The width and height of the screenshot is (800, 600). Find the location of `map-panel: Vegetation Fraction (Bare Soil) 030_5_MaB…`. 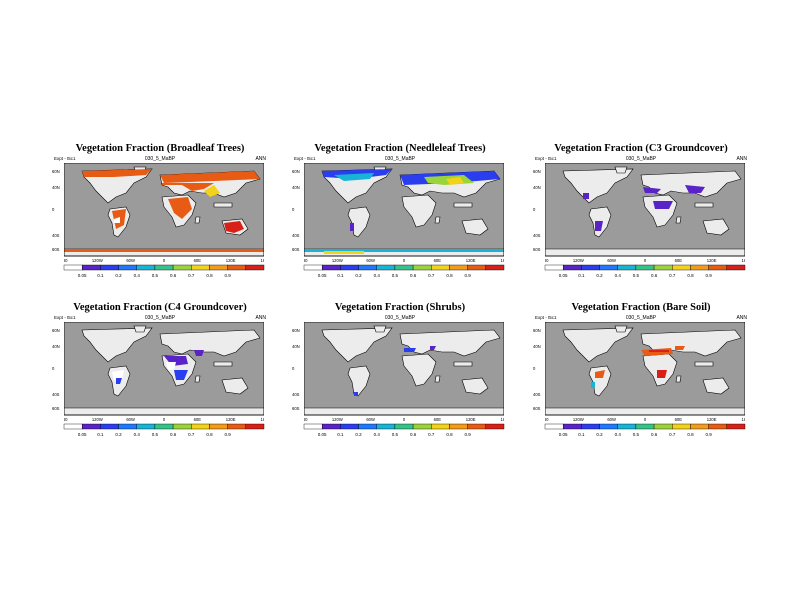

map-panel: Vegetation Fraction (Bare Soil) 030_5_MaB… is located at coordinates (641, 369).